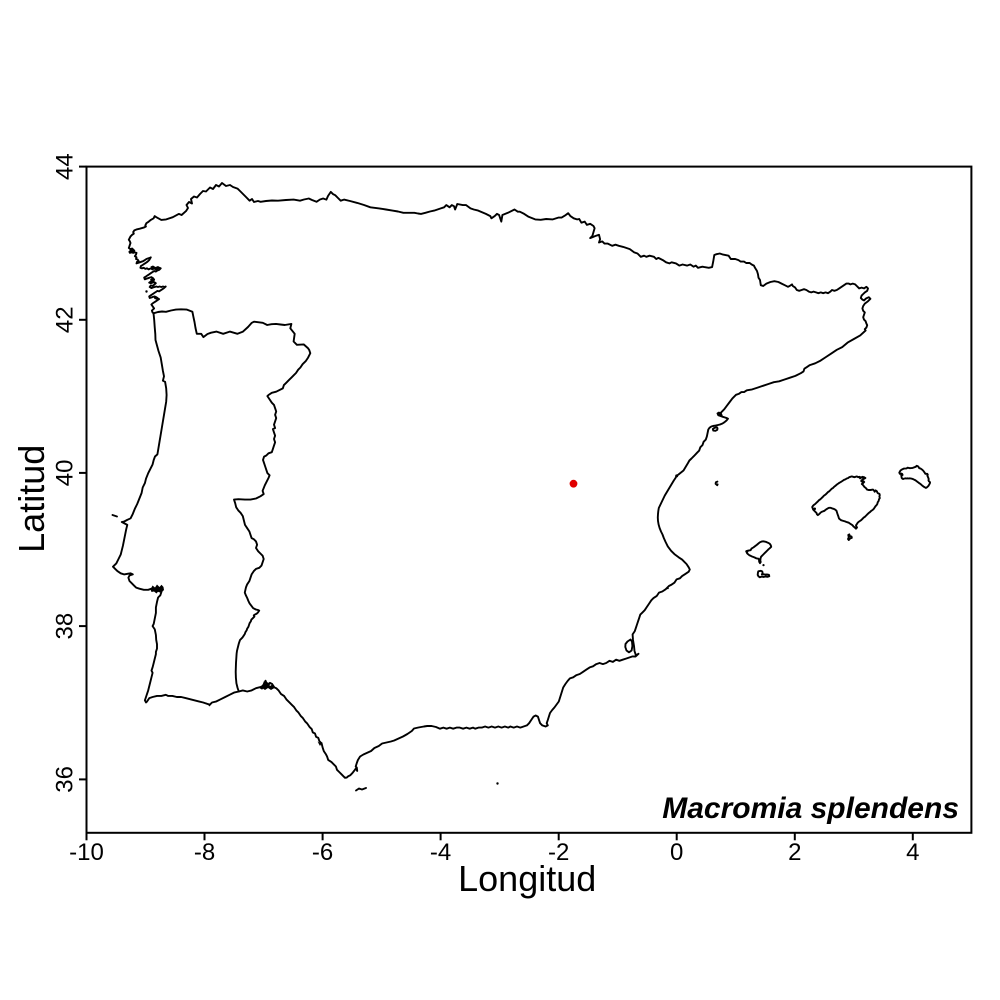 This screenshot has width=1000, height=1000. What do you see at coordinates (86, 852) in the screenshot?
I see `svg-text: -10` at bounding box center [86, 852].